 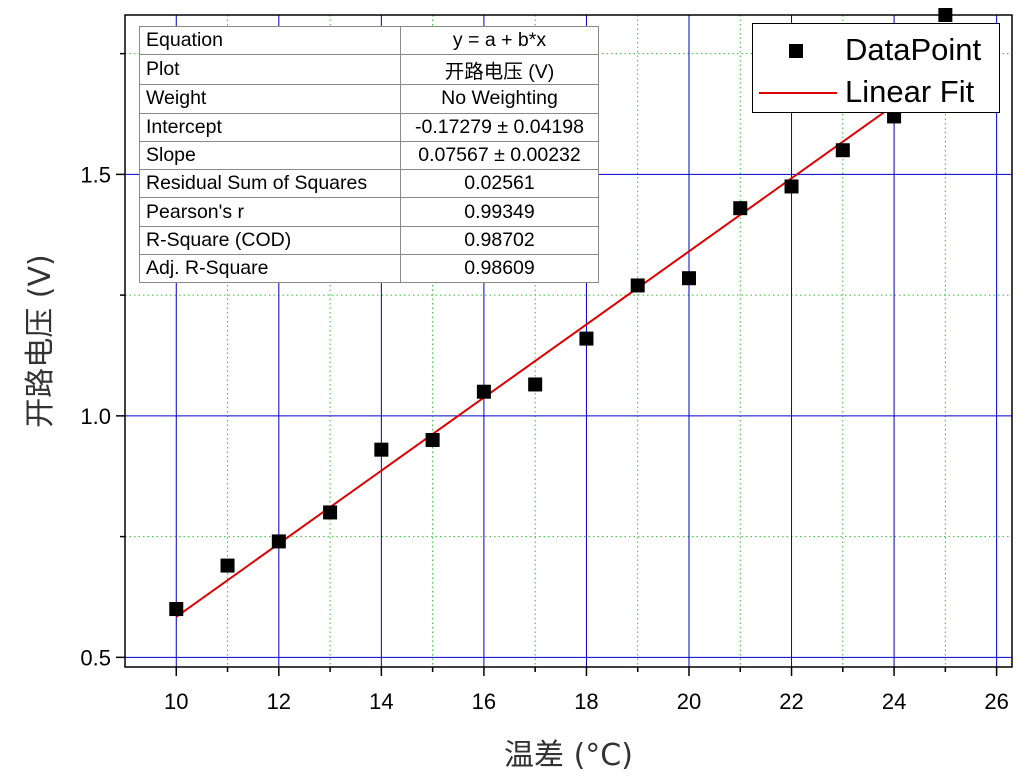 I want to click on legend-label: Linear Fit, so click(x=910, y=91).